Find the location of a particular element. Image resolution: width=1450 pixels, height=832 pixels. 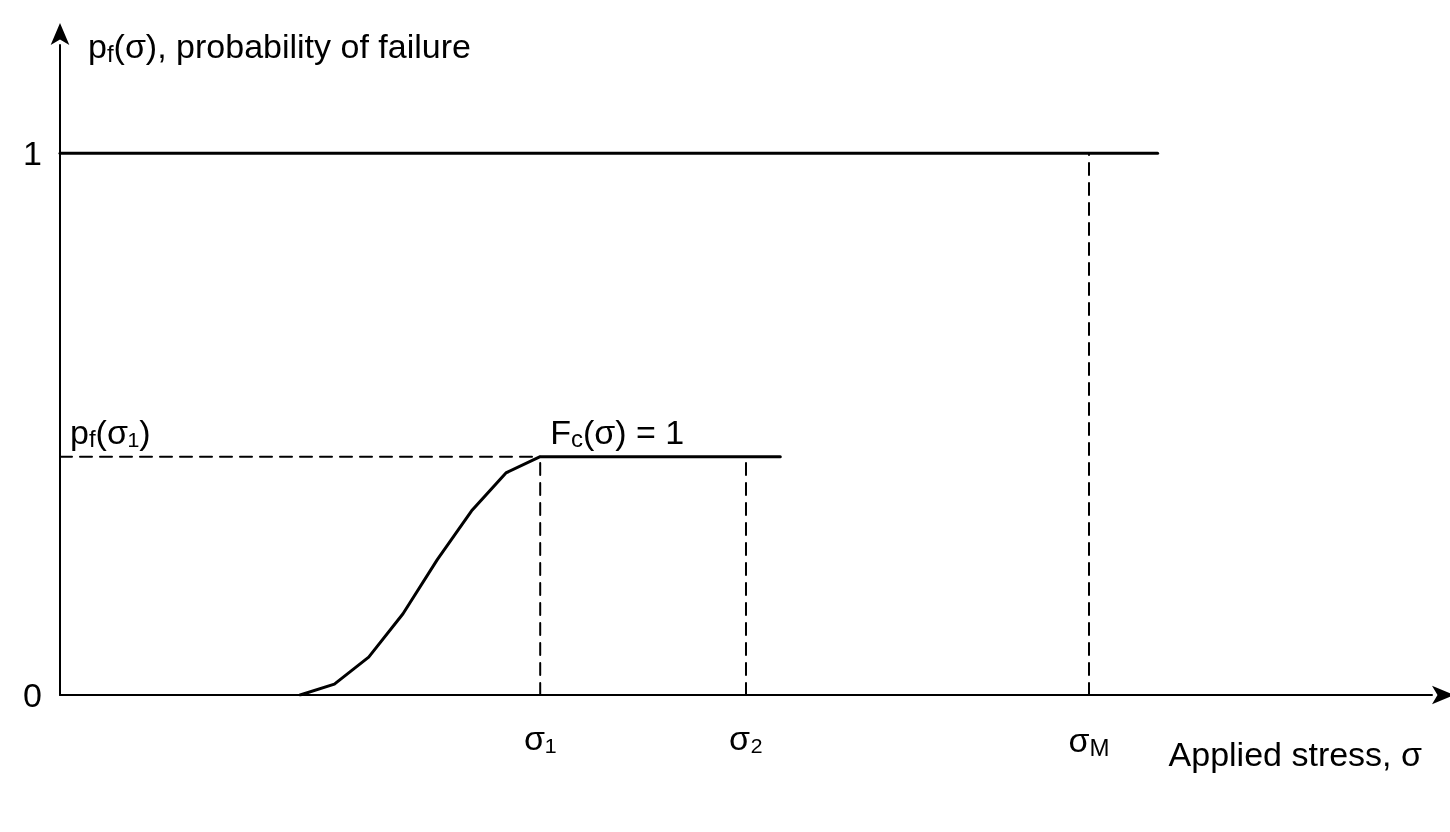

x-tick-label: σ₂ is located at coordinates (746, 738).